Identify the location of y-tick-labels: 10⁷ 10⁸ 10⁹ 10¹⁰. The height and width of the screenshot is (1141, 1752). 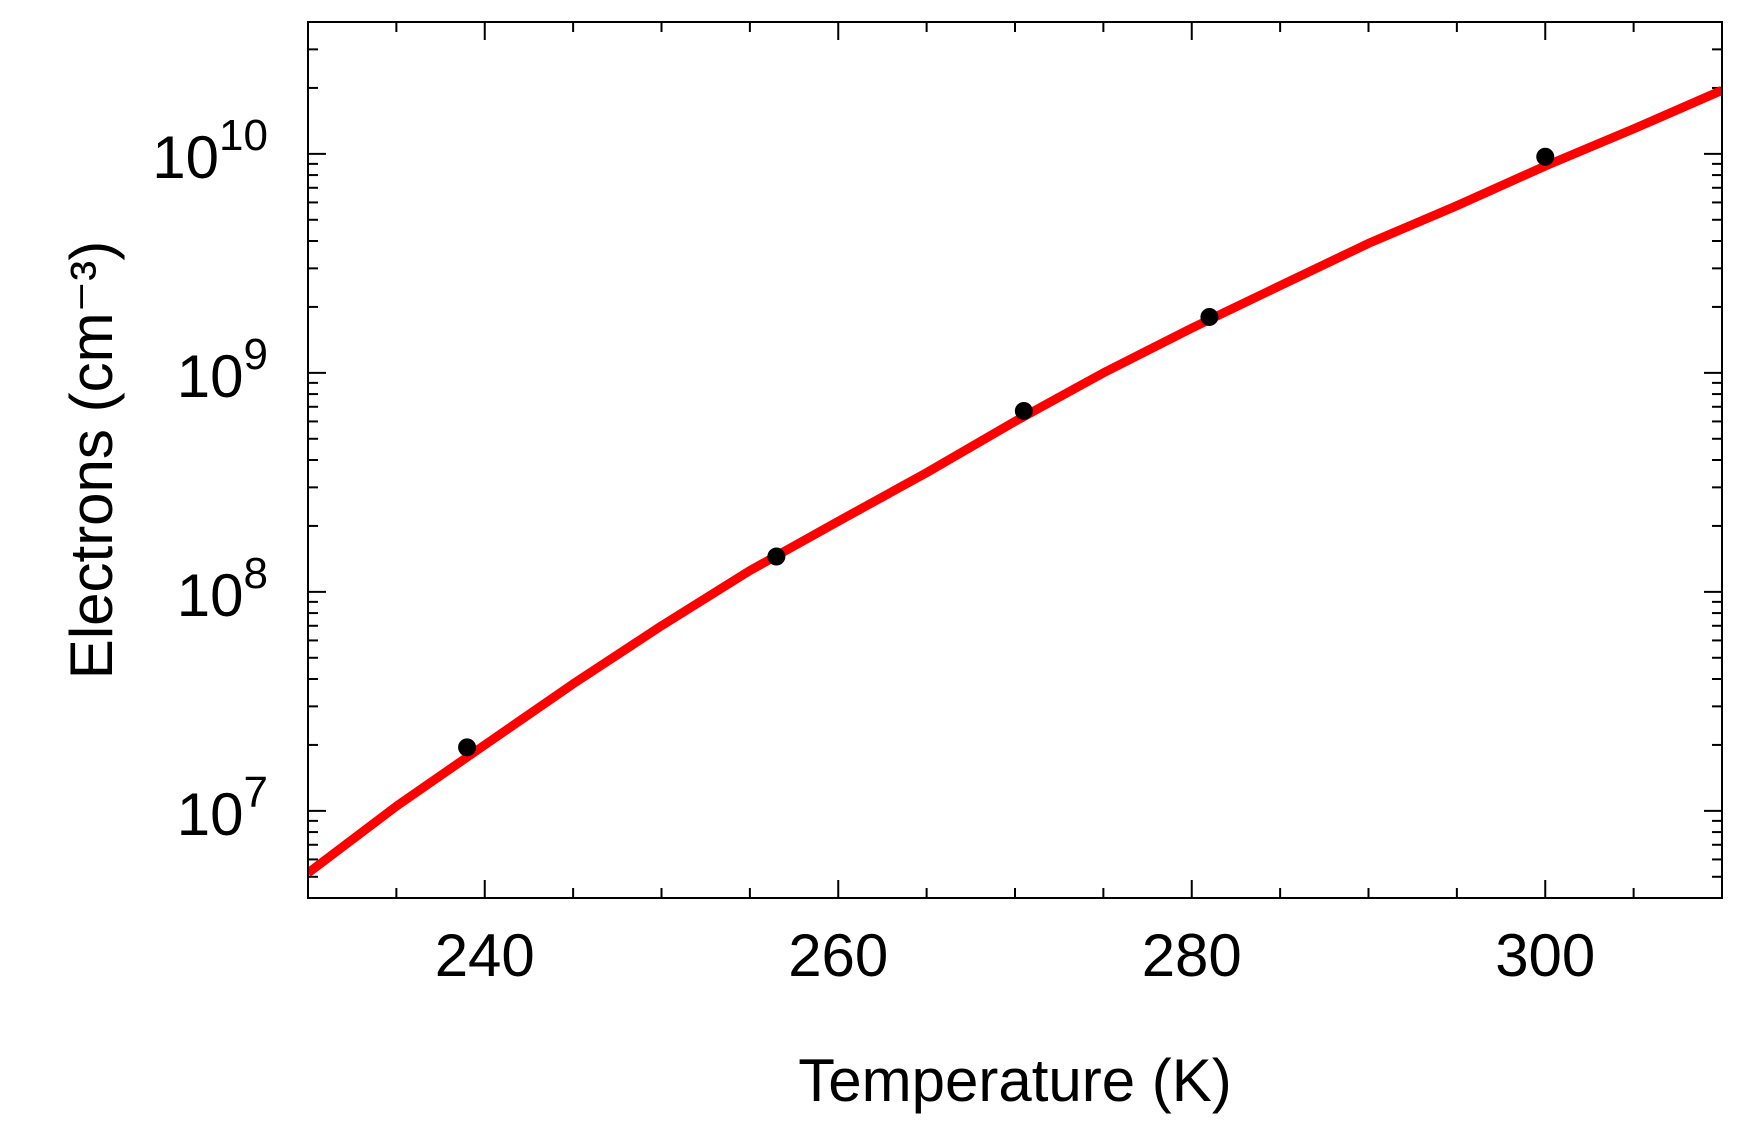
(210, 479).